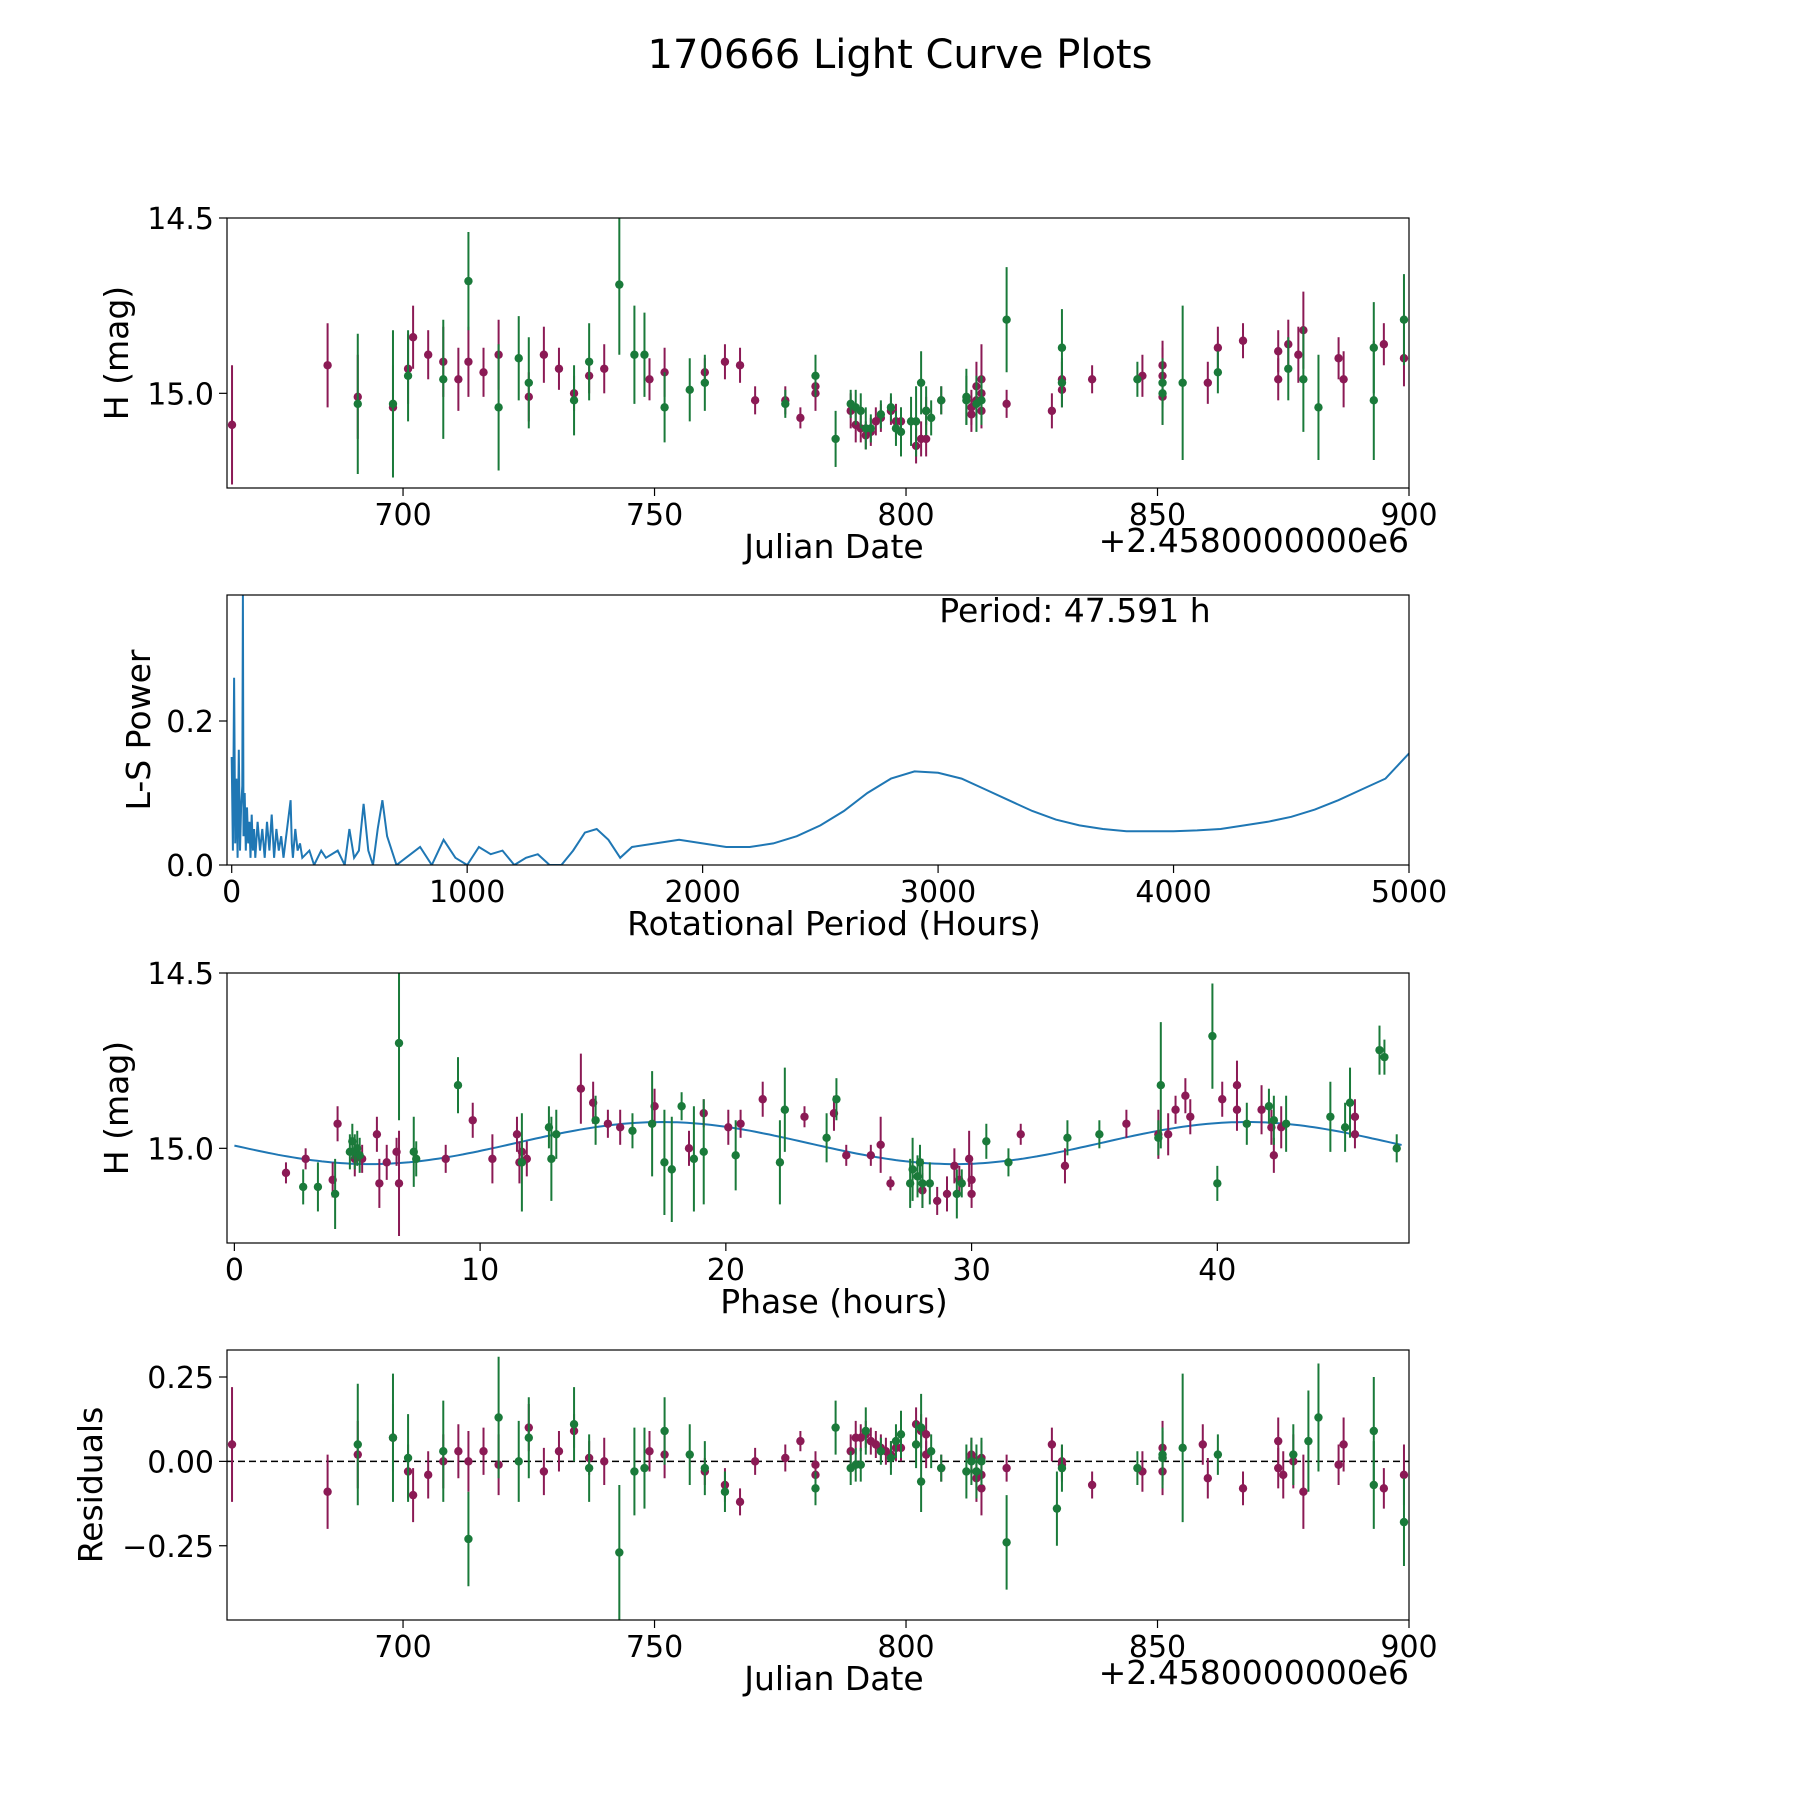 Image resolution: width=1800 pixels, height=1800 pixels. Describe the element at coordinates (116, 1108) in the screenshot. I see `phase-ylabel: H (mag)` at that location.